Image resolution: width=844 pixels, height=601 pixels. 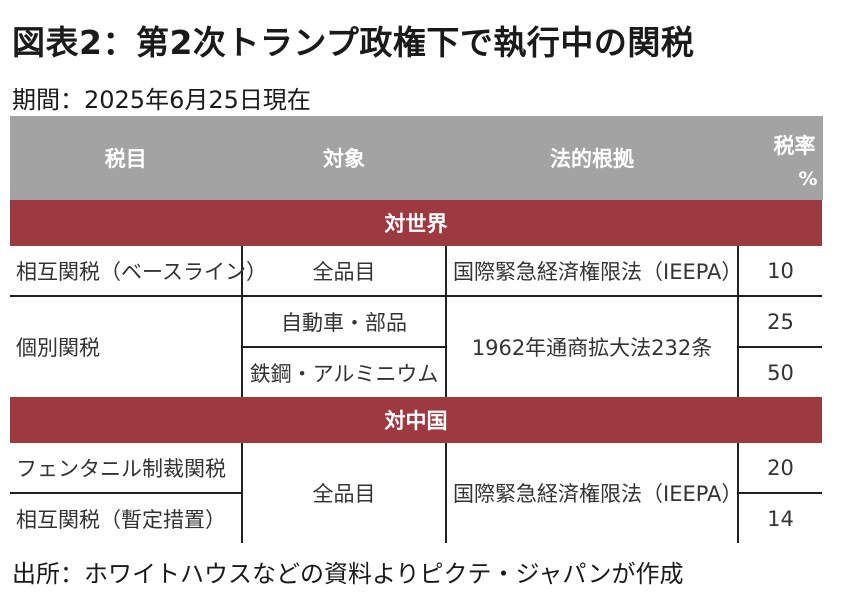 What do you see at coordinates (126, 518) in the screenshot?
I see `cell-item: 相互関税（暫定措置）` at bounding box center [126, 518].